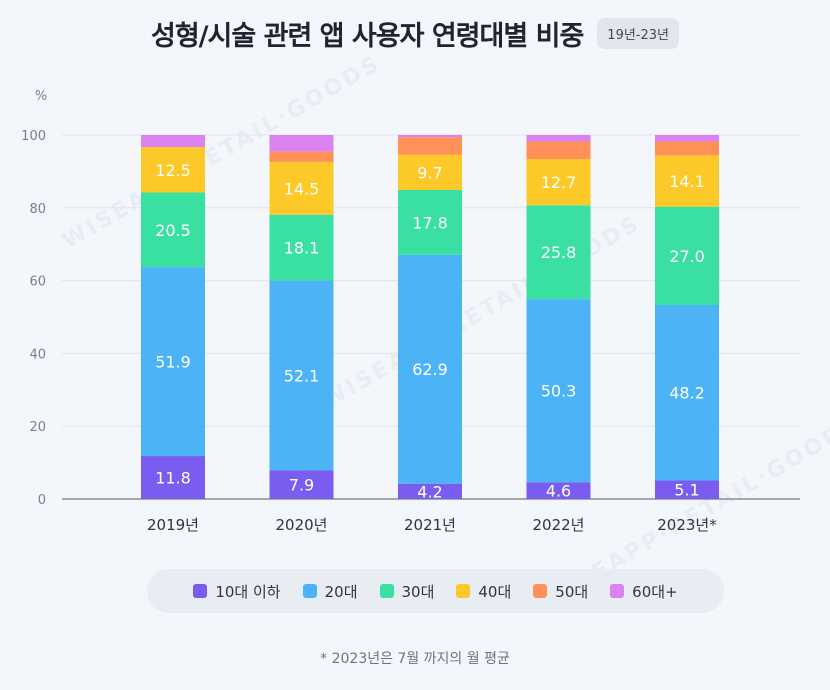 This screenshot has height=690, width=830. I want to click on header: 성형/시술 관련 앱 사용자 연령대별 비중 19년-23년, so click(415, 33).